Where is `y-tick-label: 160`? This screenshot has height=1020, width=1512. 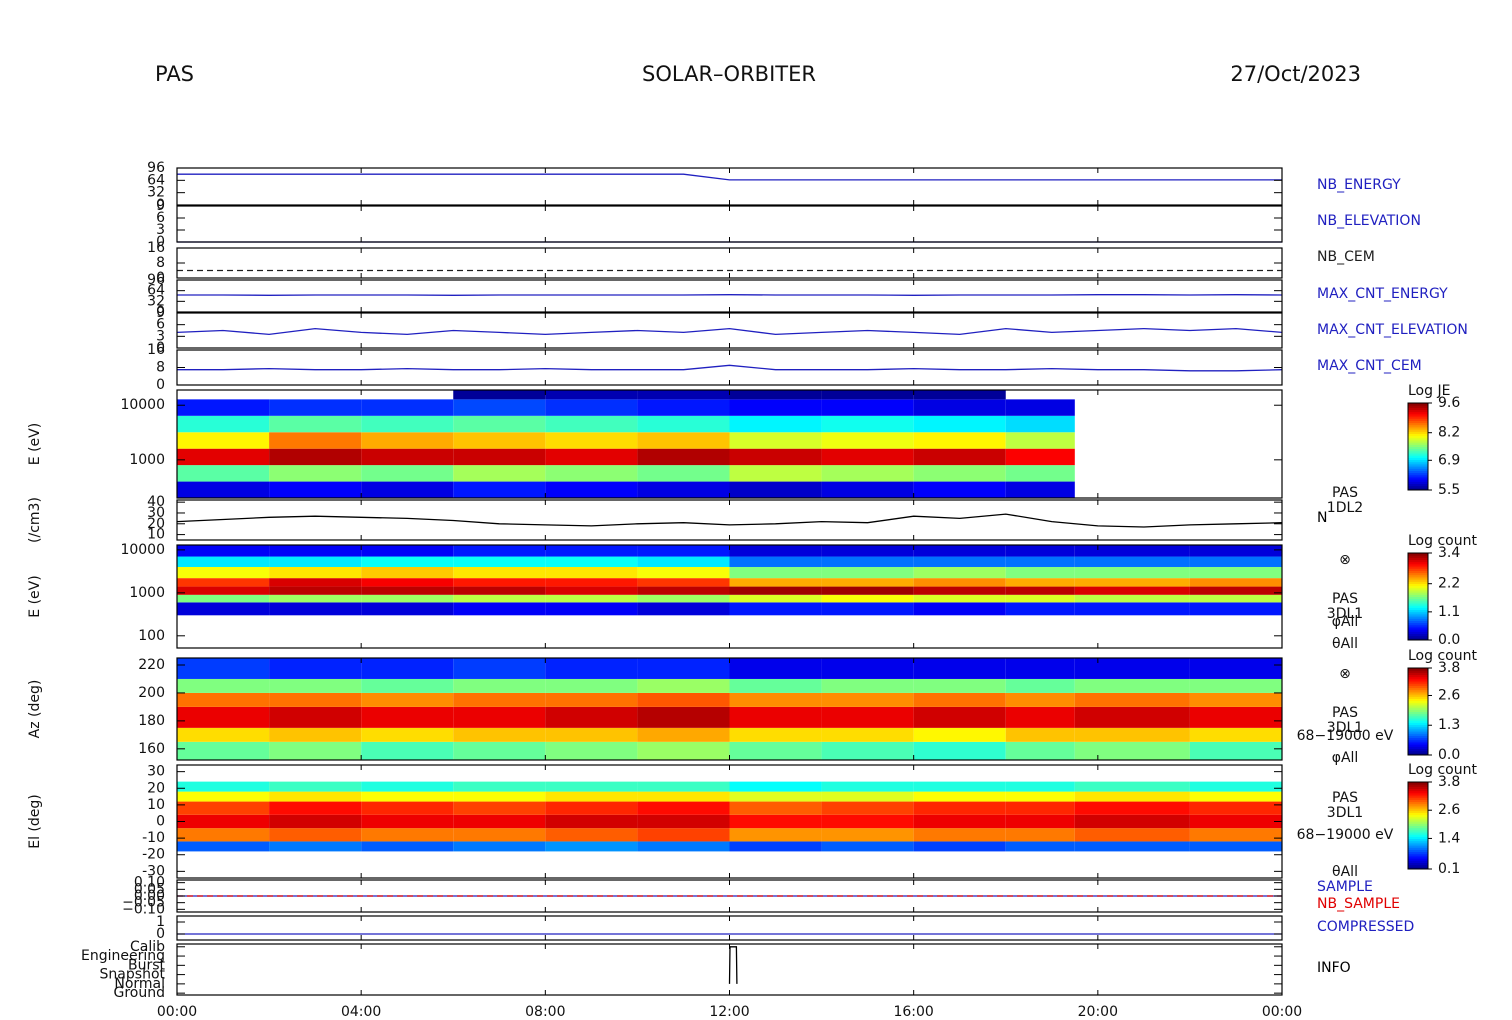
y-tick-label: 160 is located at coordinates (151, 749).